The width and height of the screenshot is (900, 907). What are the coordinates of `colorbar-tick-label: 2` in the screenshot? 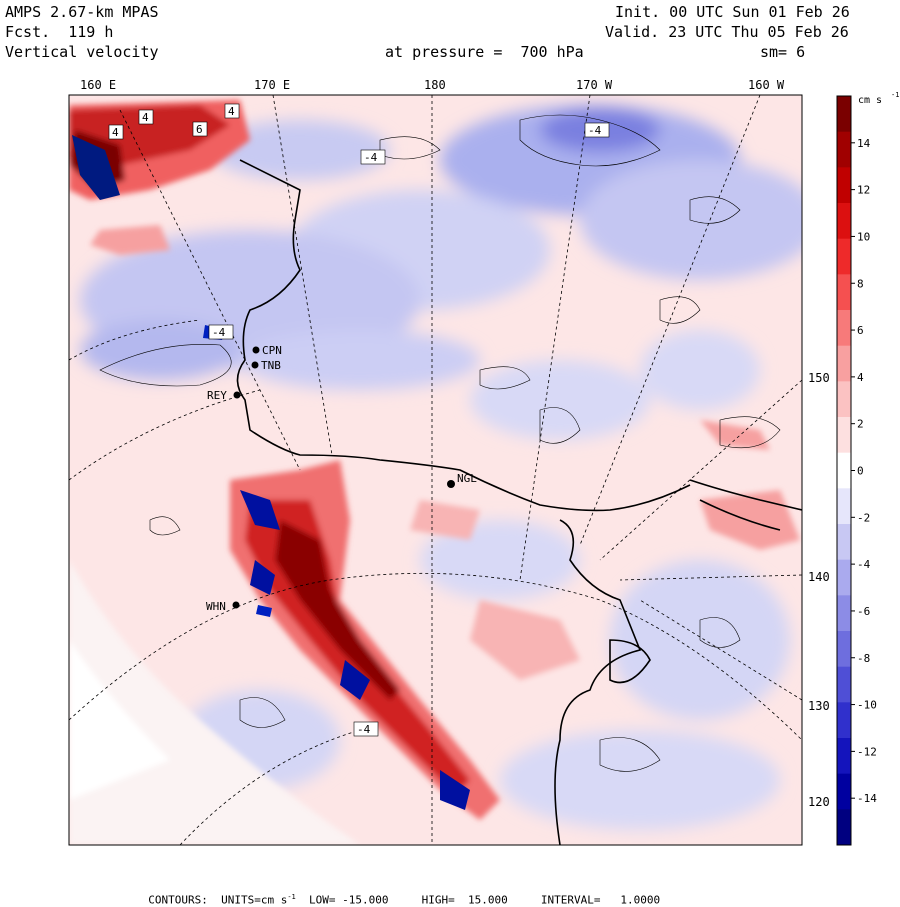 It's located at (860, 424).